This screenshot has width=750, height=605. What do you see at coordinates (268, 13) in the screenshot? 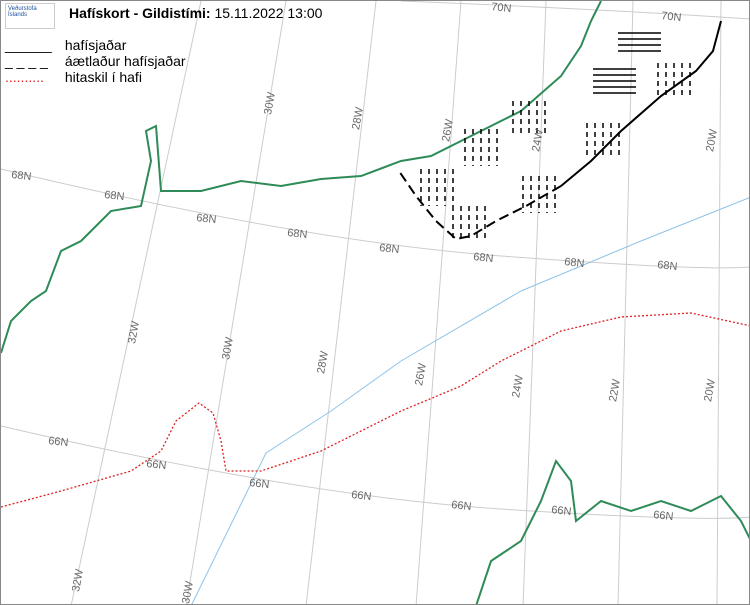
I see `valid-time: 15.11.2022 13:00` at bounding box center [268, 13].